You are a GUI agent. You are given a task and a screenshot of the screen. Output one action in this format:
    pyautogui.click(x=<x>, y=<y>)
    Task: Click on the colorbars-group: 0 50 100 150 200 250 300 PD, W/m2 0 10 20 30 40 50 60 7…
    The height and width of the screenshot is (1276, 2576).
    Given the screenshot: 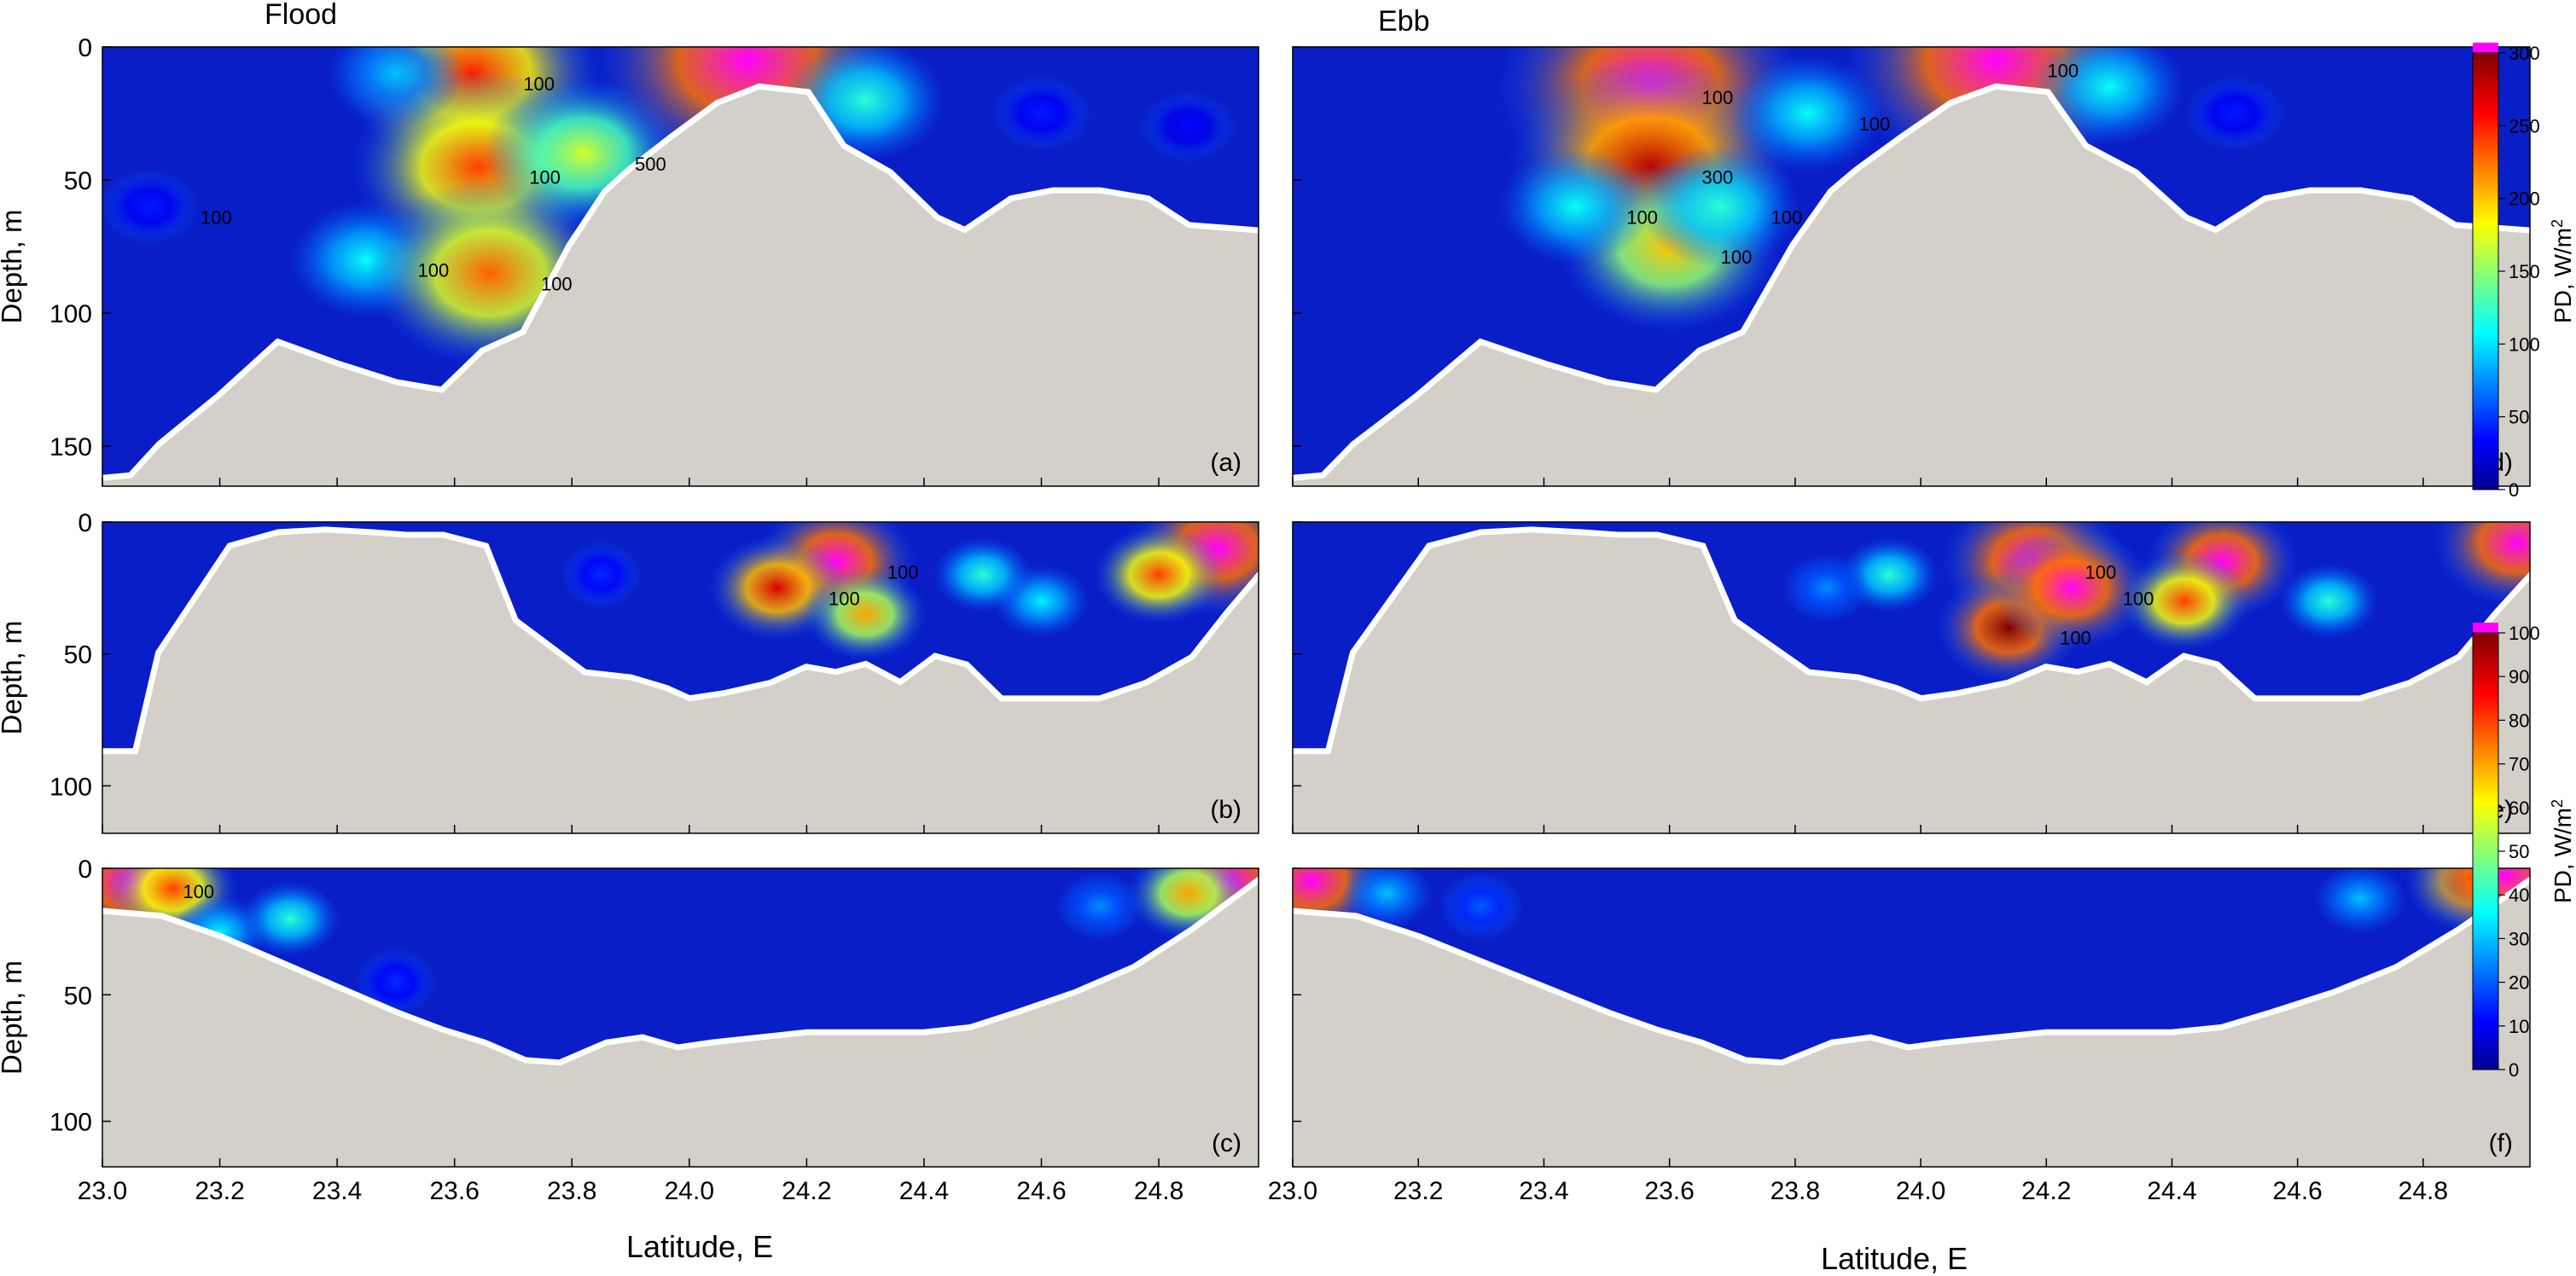 What is the action you would take?
    pyautogui.click(x=2524, y=562)
    